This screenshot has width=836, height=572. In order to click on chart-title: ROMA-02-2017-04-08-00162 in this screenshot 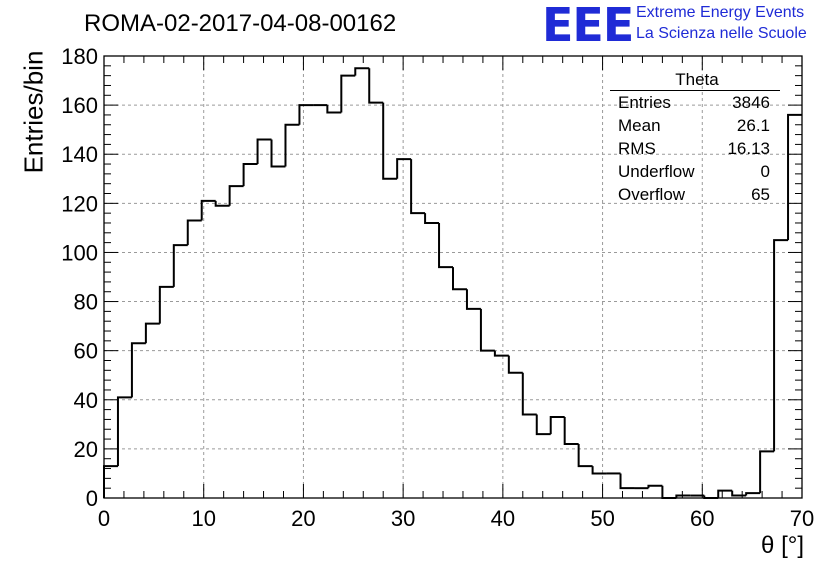, I will do `click(240, 23)`.